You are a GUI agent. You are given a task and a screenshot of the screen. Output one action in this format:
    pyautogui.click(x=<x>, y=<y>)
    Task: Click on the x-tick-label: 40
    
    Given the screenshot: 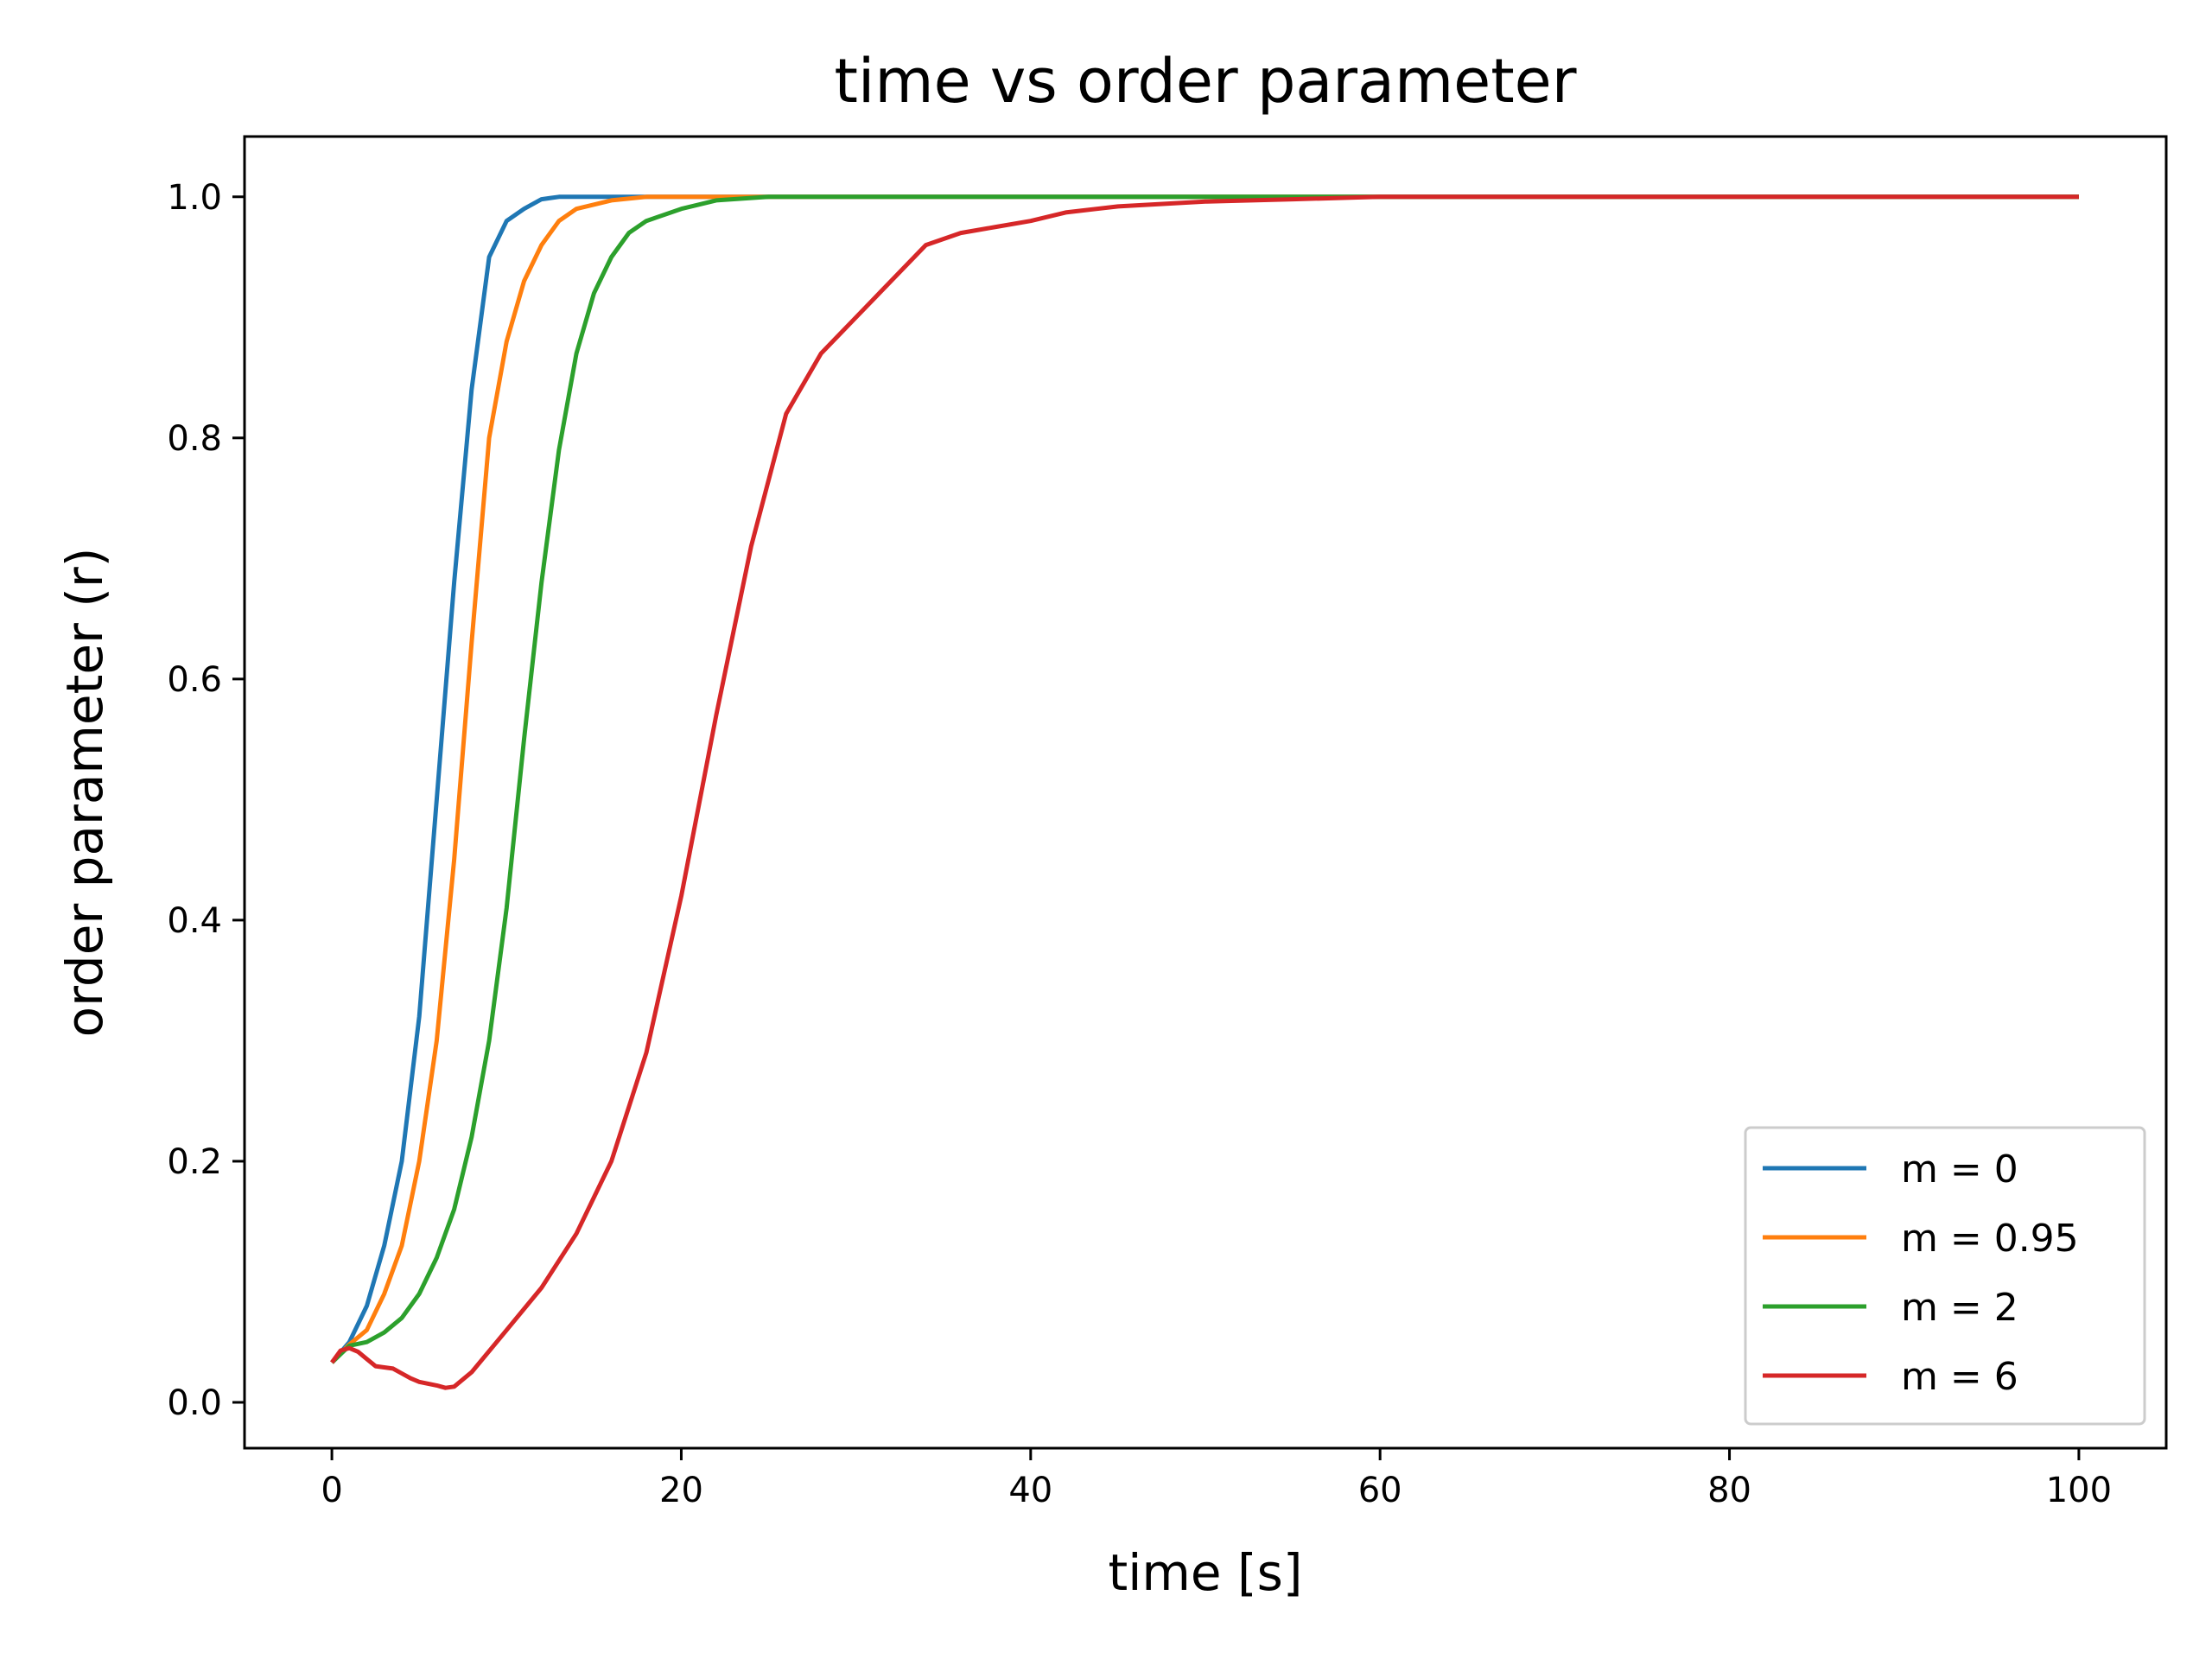 What is the action you would take?
    pyautogui.click(x=1030, y=1490)
    